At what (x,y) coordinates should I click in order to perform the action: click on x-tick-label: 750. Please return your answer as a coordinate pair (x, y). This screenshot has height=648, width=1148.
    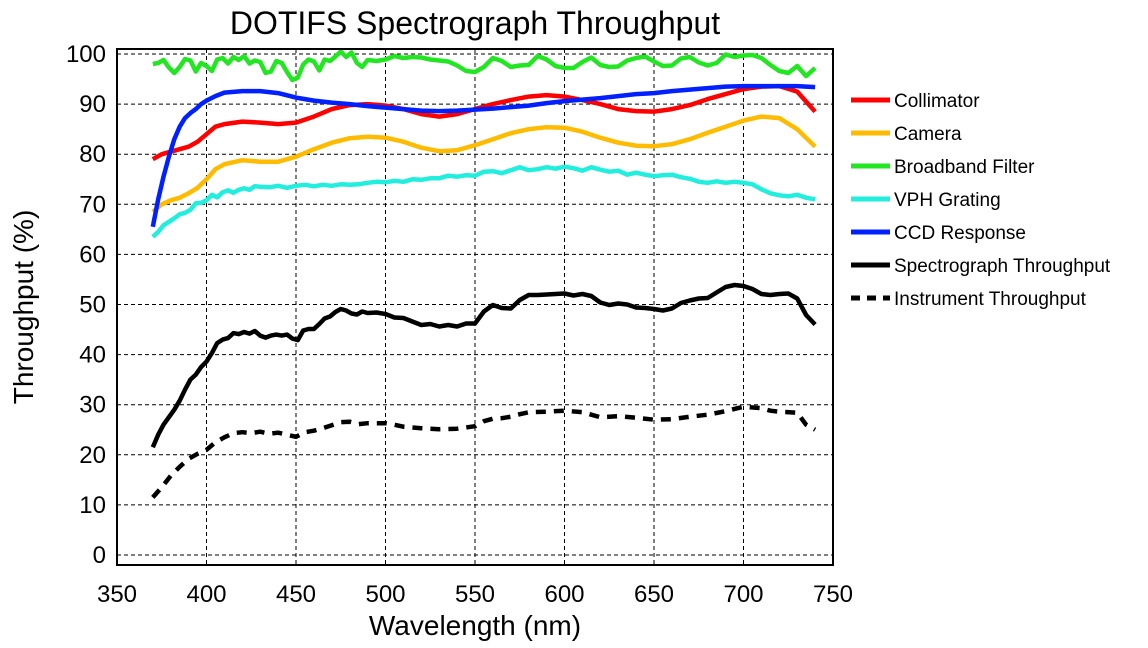
    Looking at the image, I should click on (833, 594).